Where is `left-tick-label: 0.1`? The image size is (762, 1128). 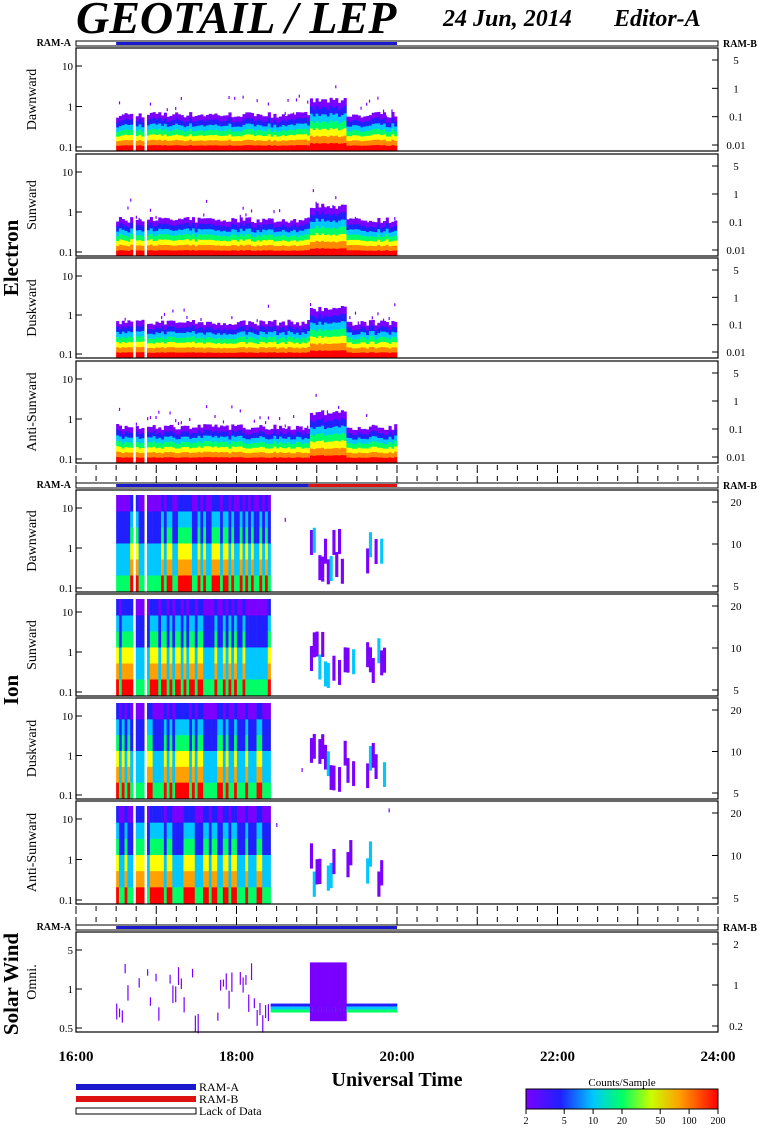 left-tick-label: 0.1 is located at coordinates (66, 589).